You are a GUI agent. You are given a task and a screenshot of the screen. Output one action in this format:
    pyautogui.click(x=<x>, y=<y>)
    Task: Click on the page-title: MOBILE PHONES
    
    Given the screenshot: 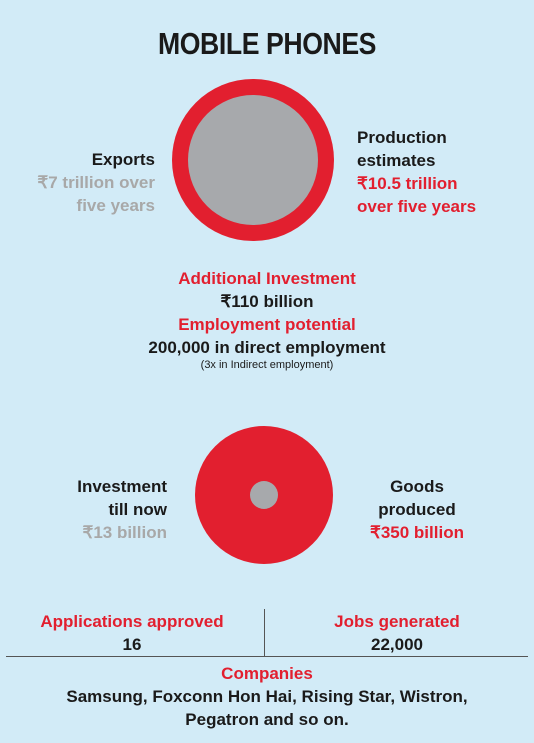 What is the action you would take?
    pyautogui.click(x=267, y=43)
    